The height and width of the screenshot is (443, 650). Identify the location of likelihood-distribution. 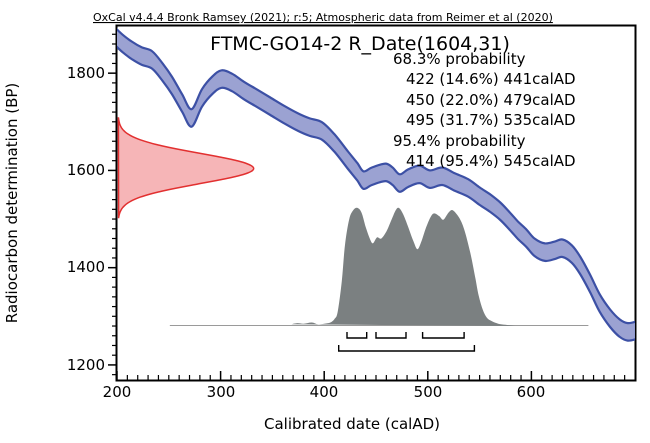
(186, 168).